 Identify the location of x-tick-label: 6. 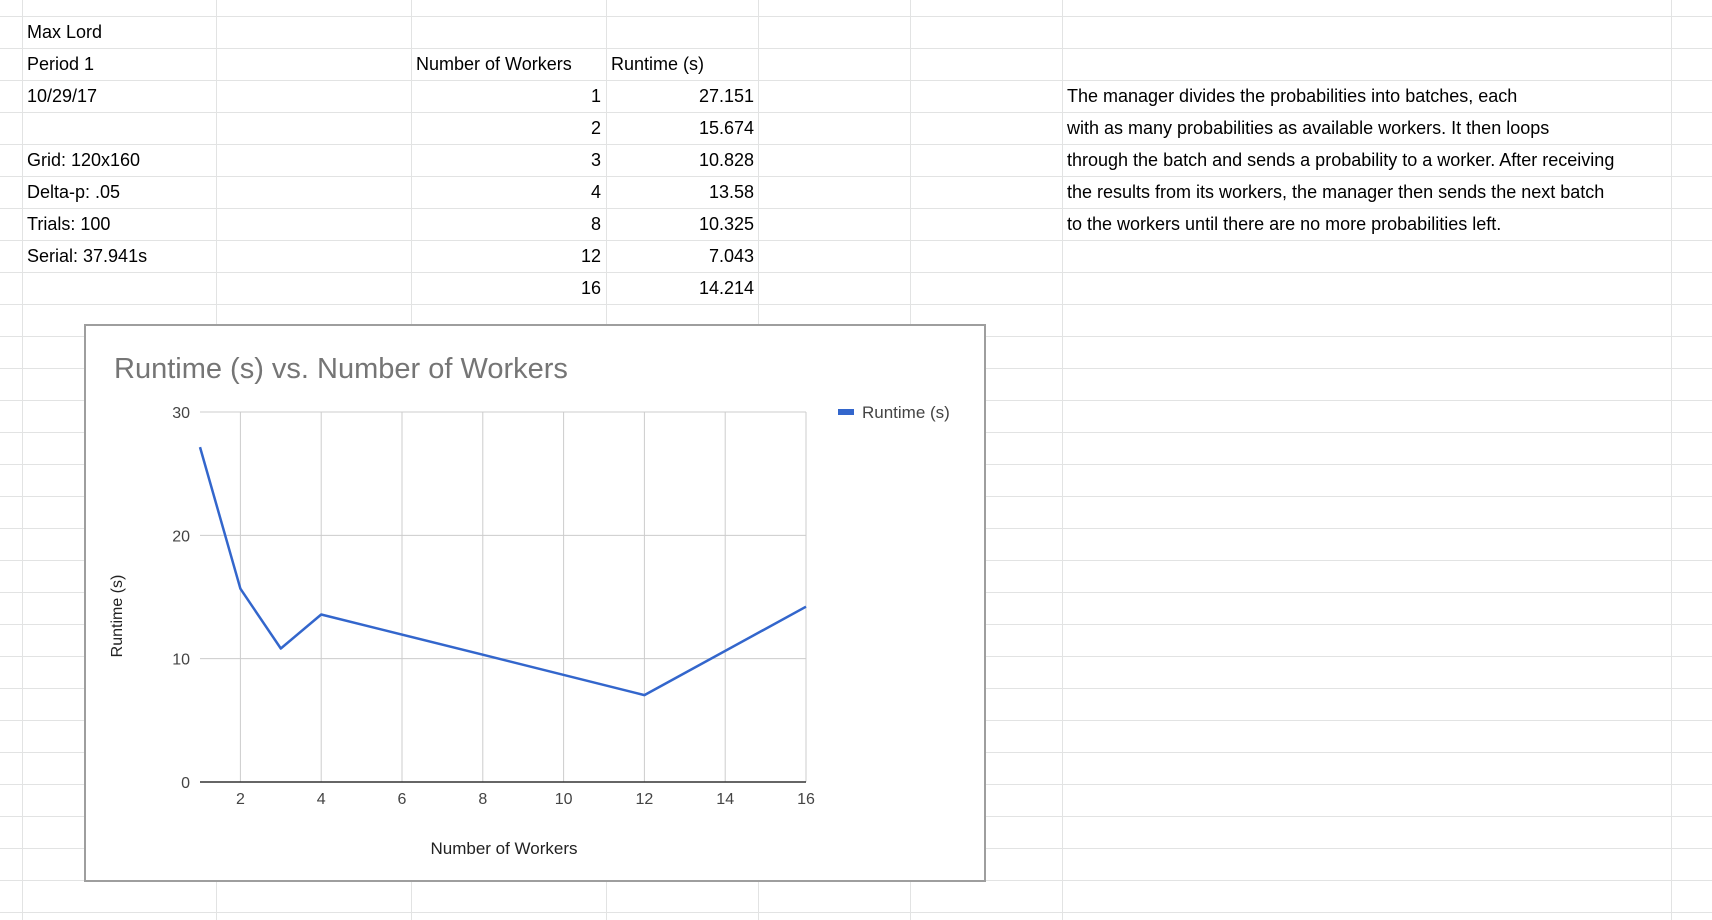
(402, 799).